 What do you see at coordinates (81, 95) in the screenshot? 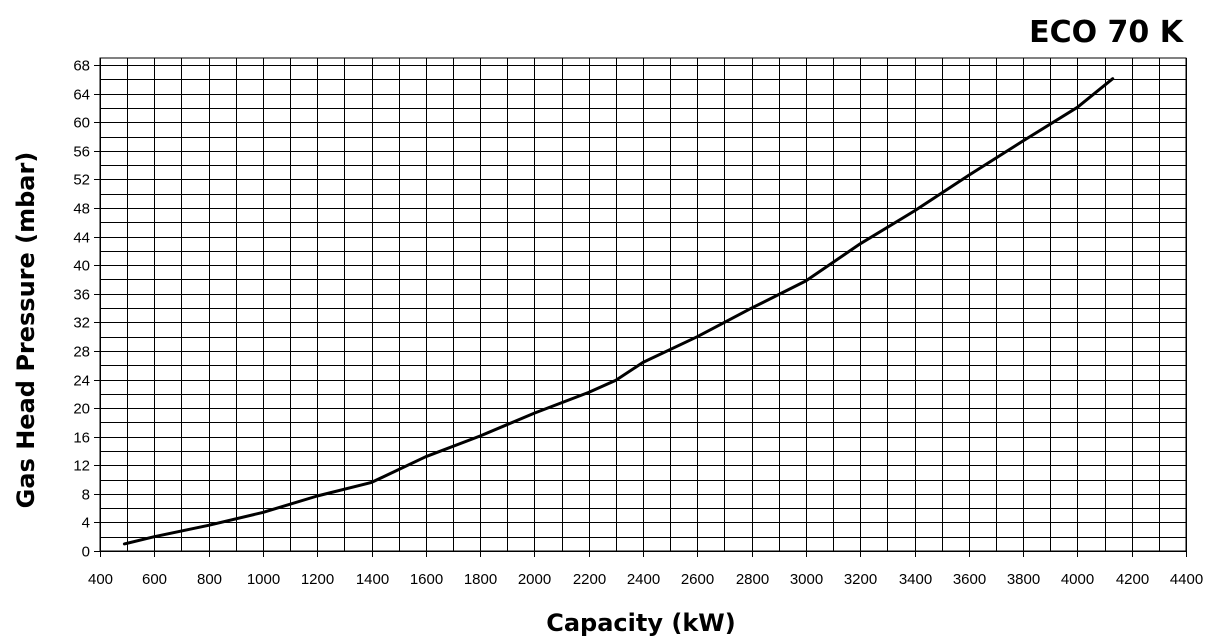
I see `y-tick-label: 64` at bounding box center [81, 95].